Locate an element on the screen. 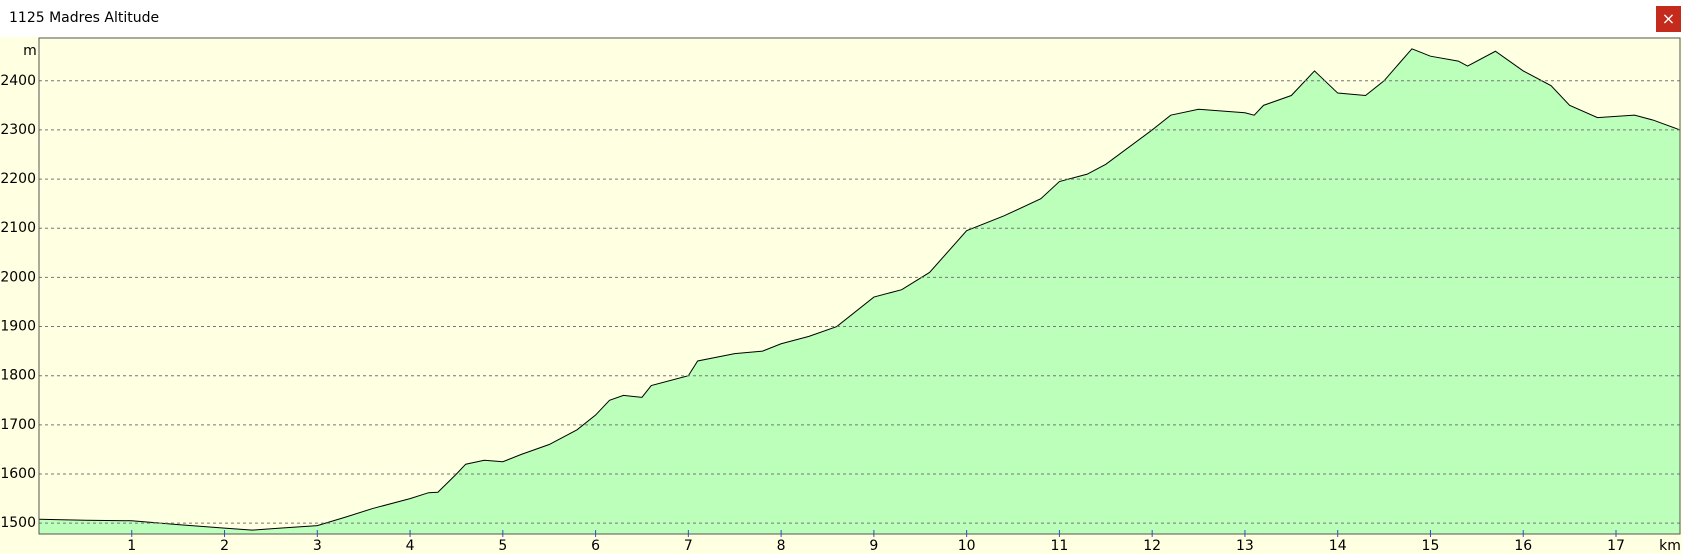 The height and width of the screenshot is (554, 1682). x-tick-label: 13 is located at coordinates (1245, 546).